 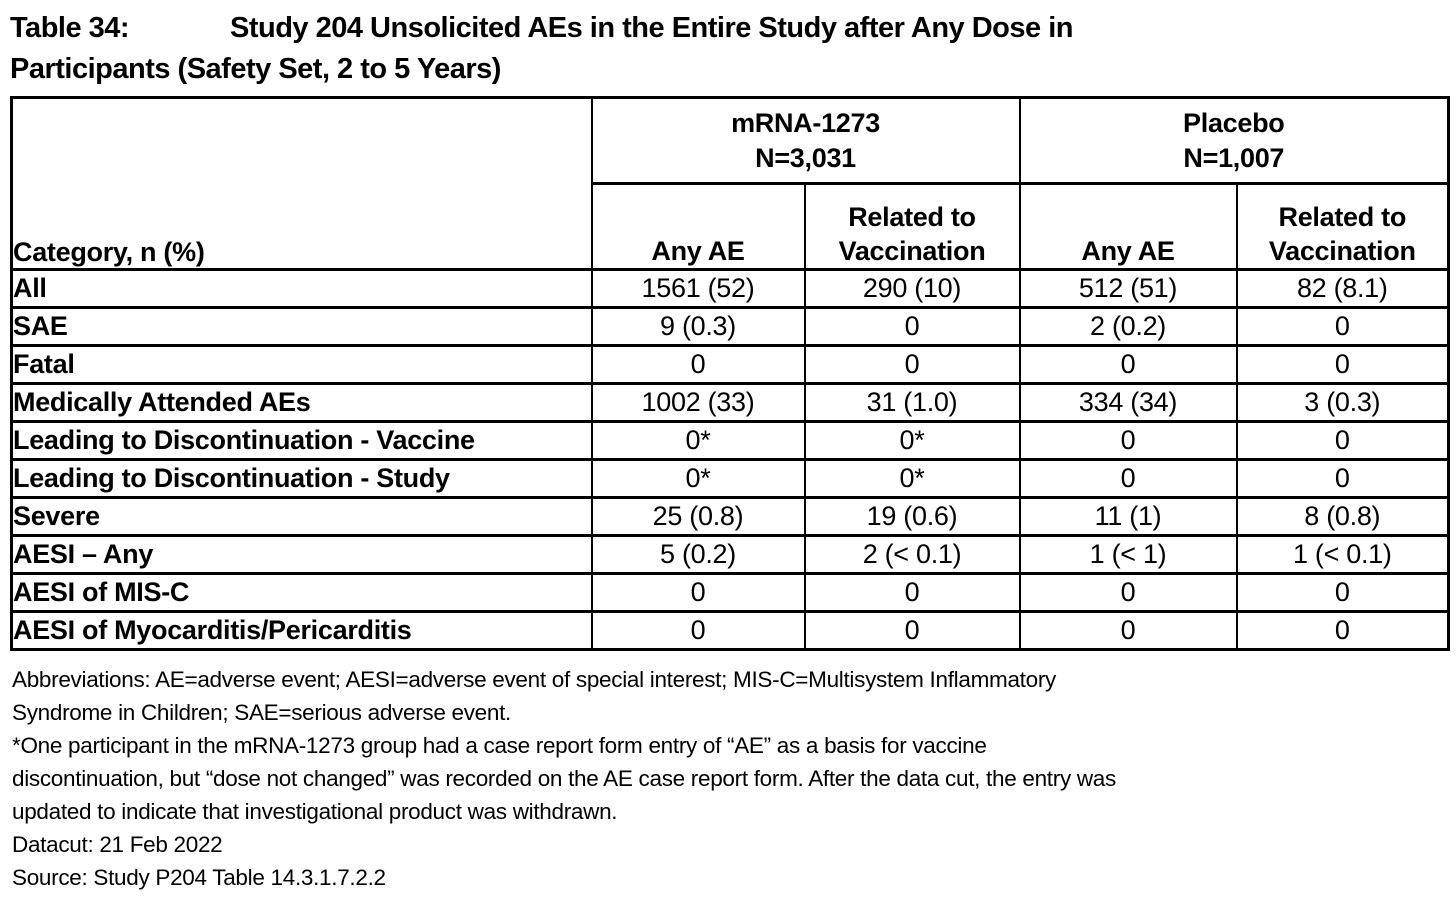 What do you see at coordinates (1128, 288) in the screenshot?
I see `cell-value: 512 (51)` at bounding box center [1128, 288].